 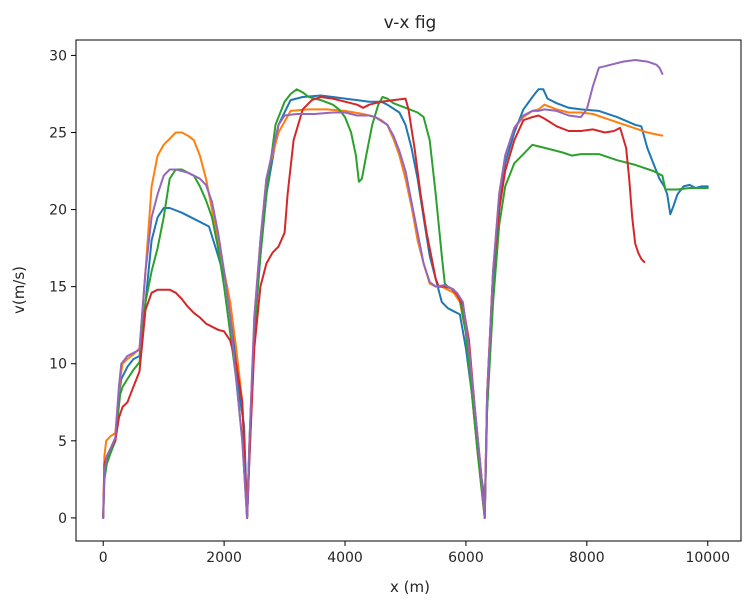 I want to click on y-tick-label: 20, so click(x=58, y=211).